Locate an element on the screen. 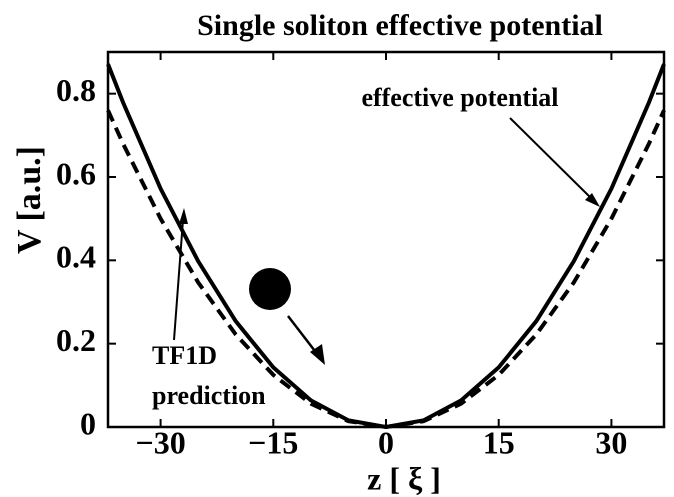 The image size is (674, 497). y-axis-label: V [a.u.] is located at coordinates (29, 200).